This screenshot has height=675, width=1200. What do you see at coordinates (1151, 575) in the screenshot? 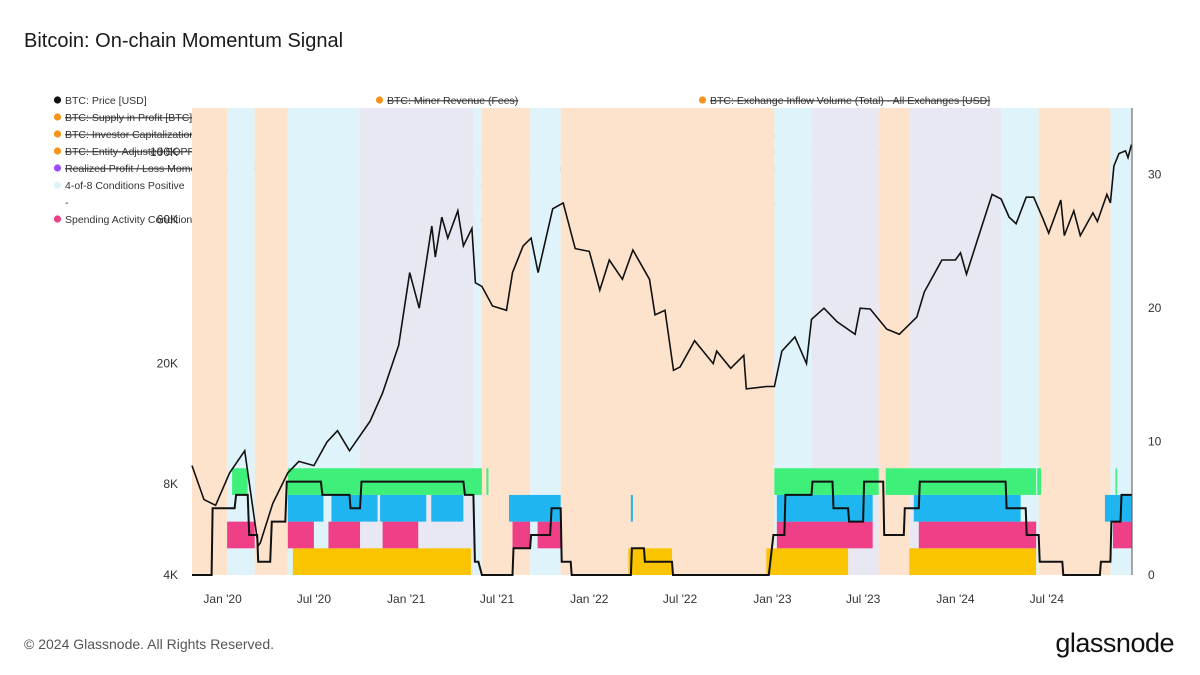
I see `y-right-tick-label: 0` at bounding box center [1151, 575].